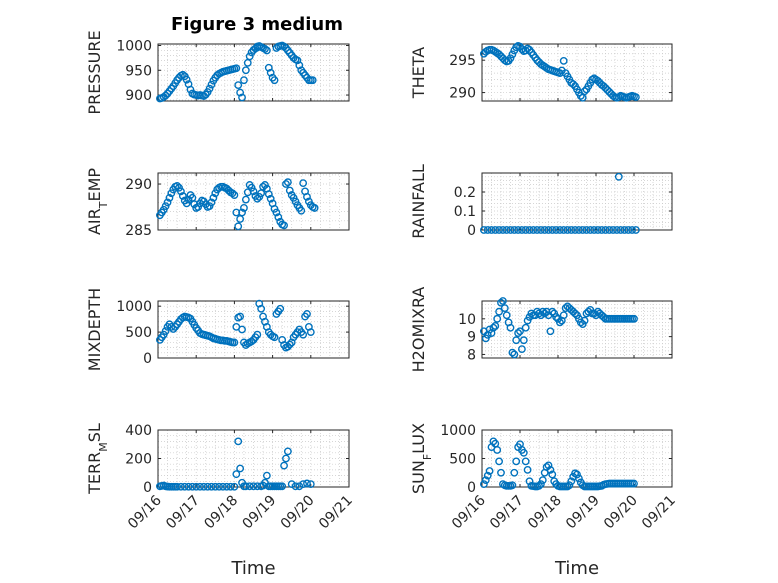 This screenshot has width=778, height=583. I want to click on y-axis-label: MIXDEPTH, so click(94, 329).